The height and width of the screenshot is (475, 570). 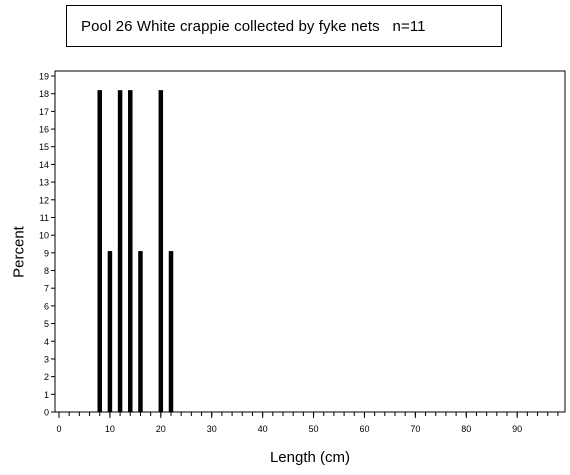 What do you see at coordinates (44, 236) in the screenshot?
I see `y-tick-label: 10` at bounding box center [44, 236].